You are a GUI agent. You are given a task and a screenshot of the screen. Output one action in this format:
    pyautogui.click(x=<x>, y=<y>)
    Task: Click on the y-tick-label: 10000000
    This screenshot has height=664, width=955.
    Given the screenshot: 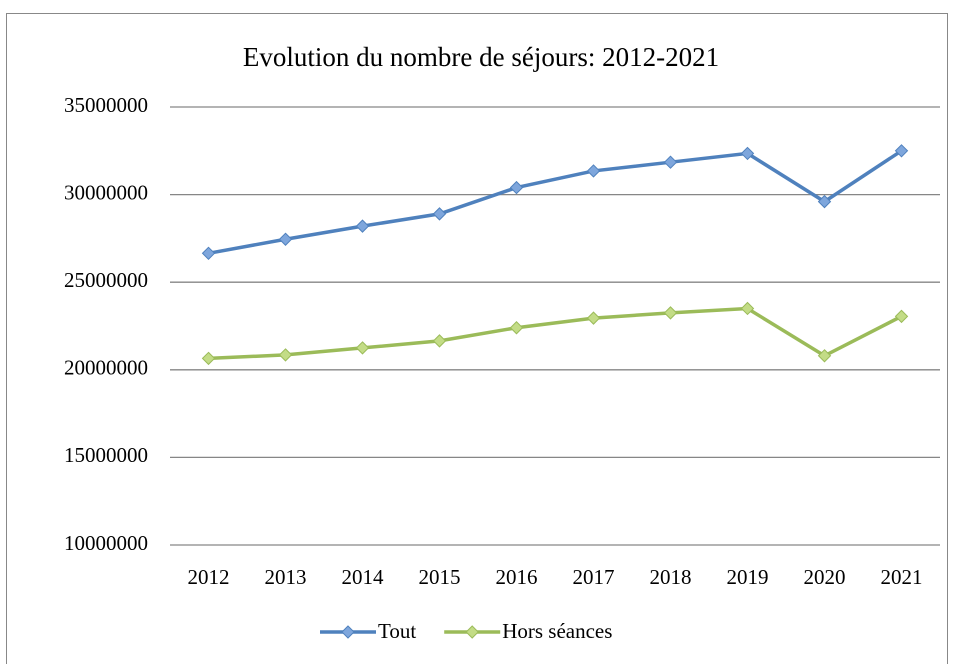 What is the action you would take?
    pyautogui.click(x=106, y=543)
    